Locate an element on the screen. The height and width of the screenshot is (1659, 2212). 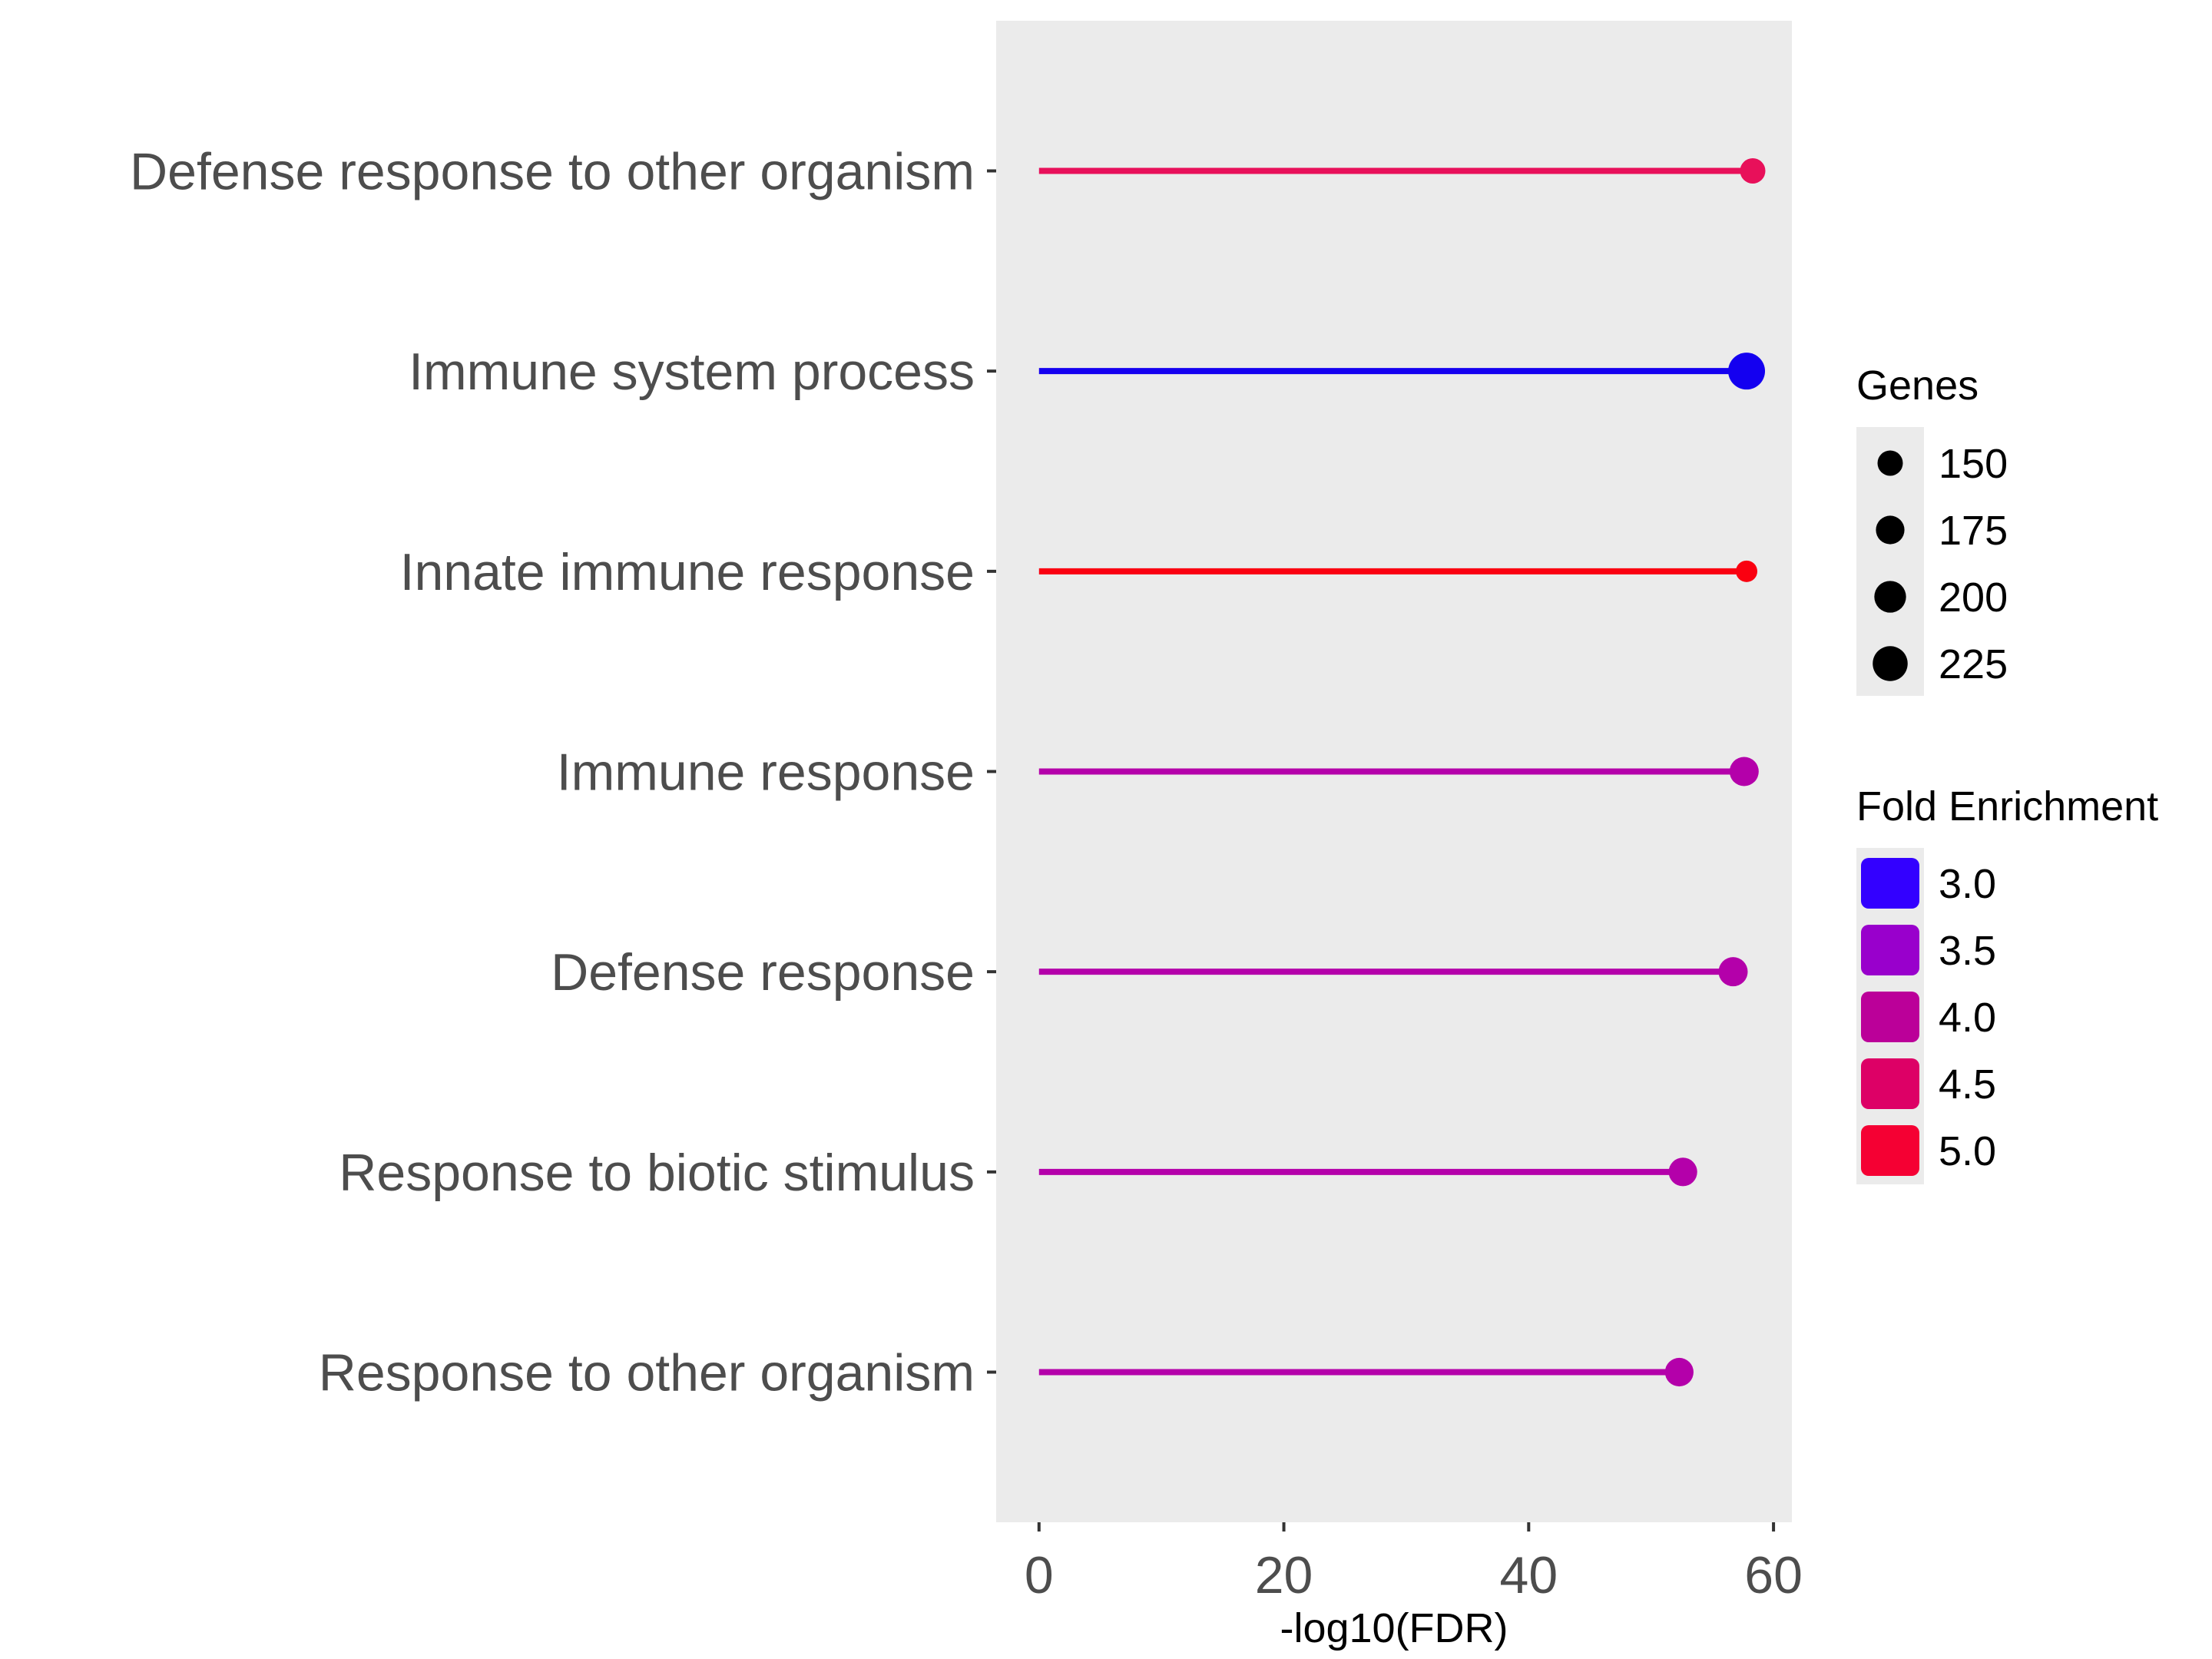
y-tick-label: Immune system process is located at coordinates (692, 372).